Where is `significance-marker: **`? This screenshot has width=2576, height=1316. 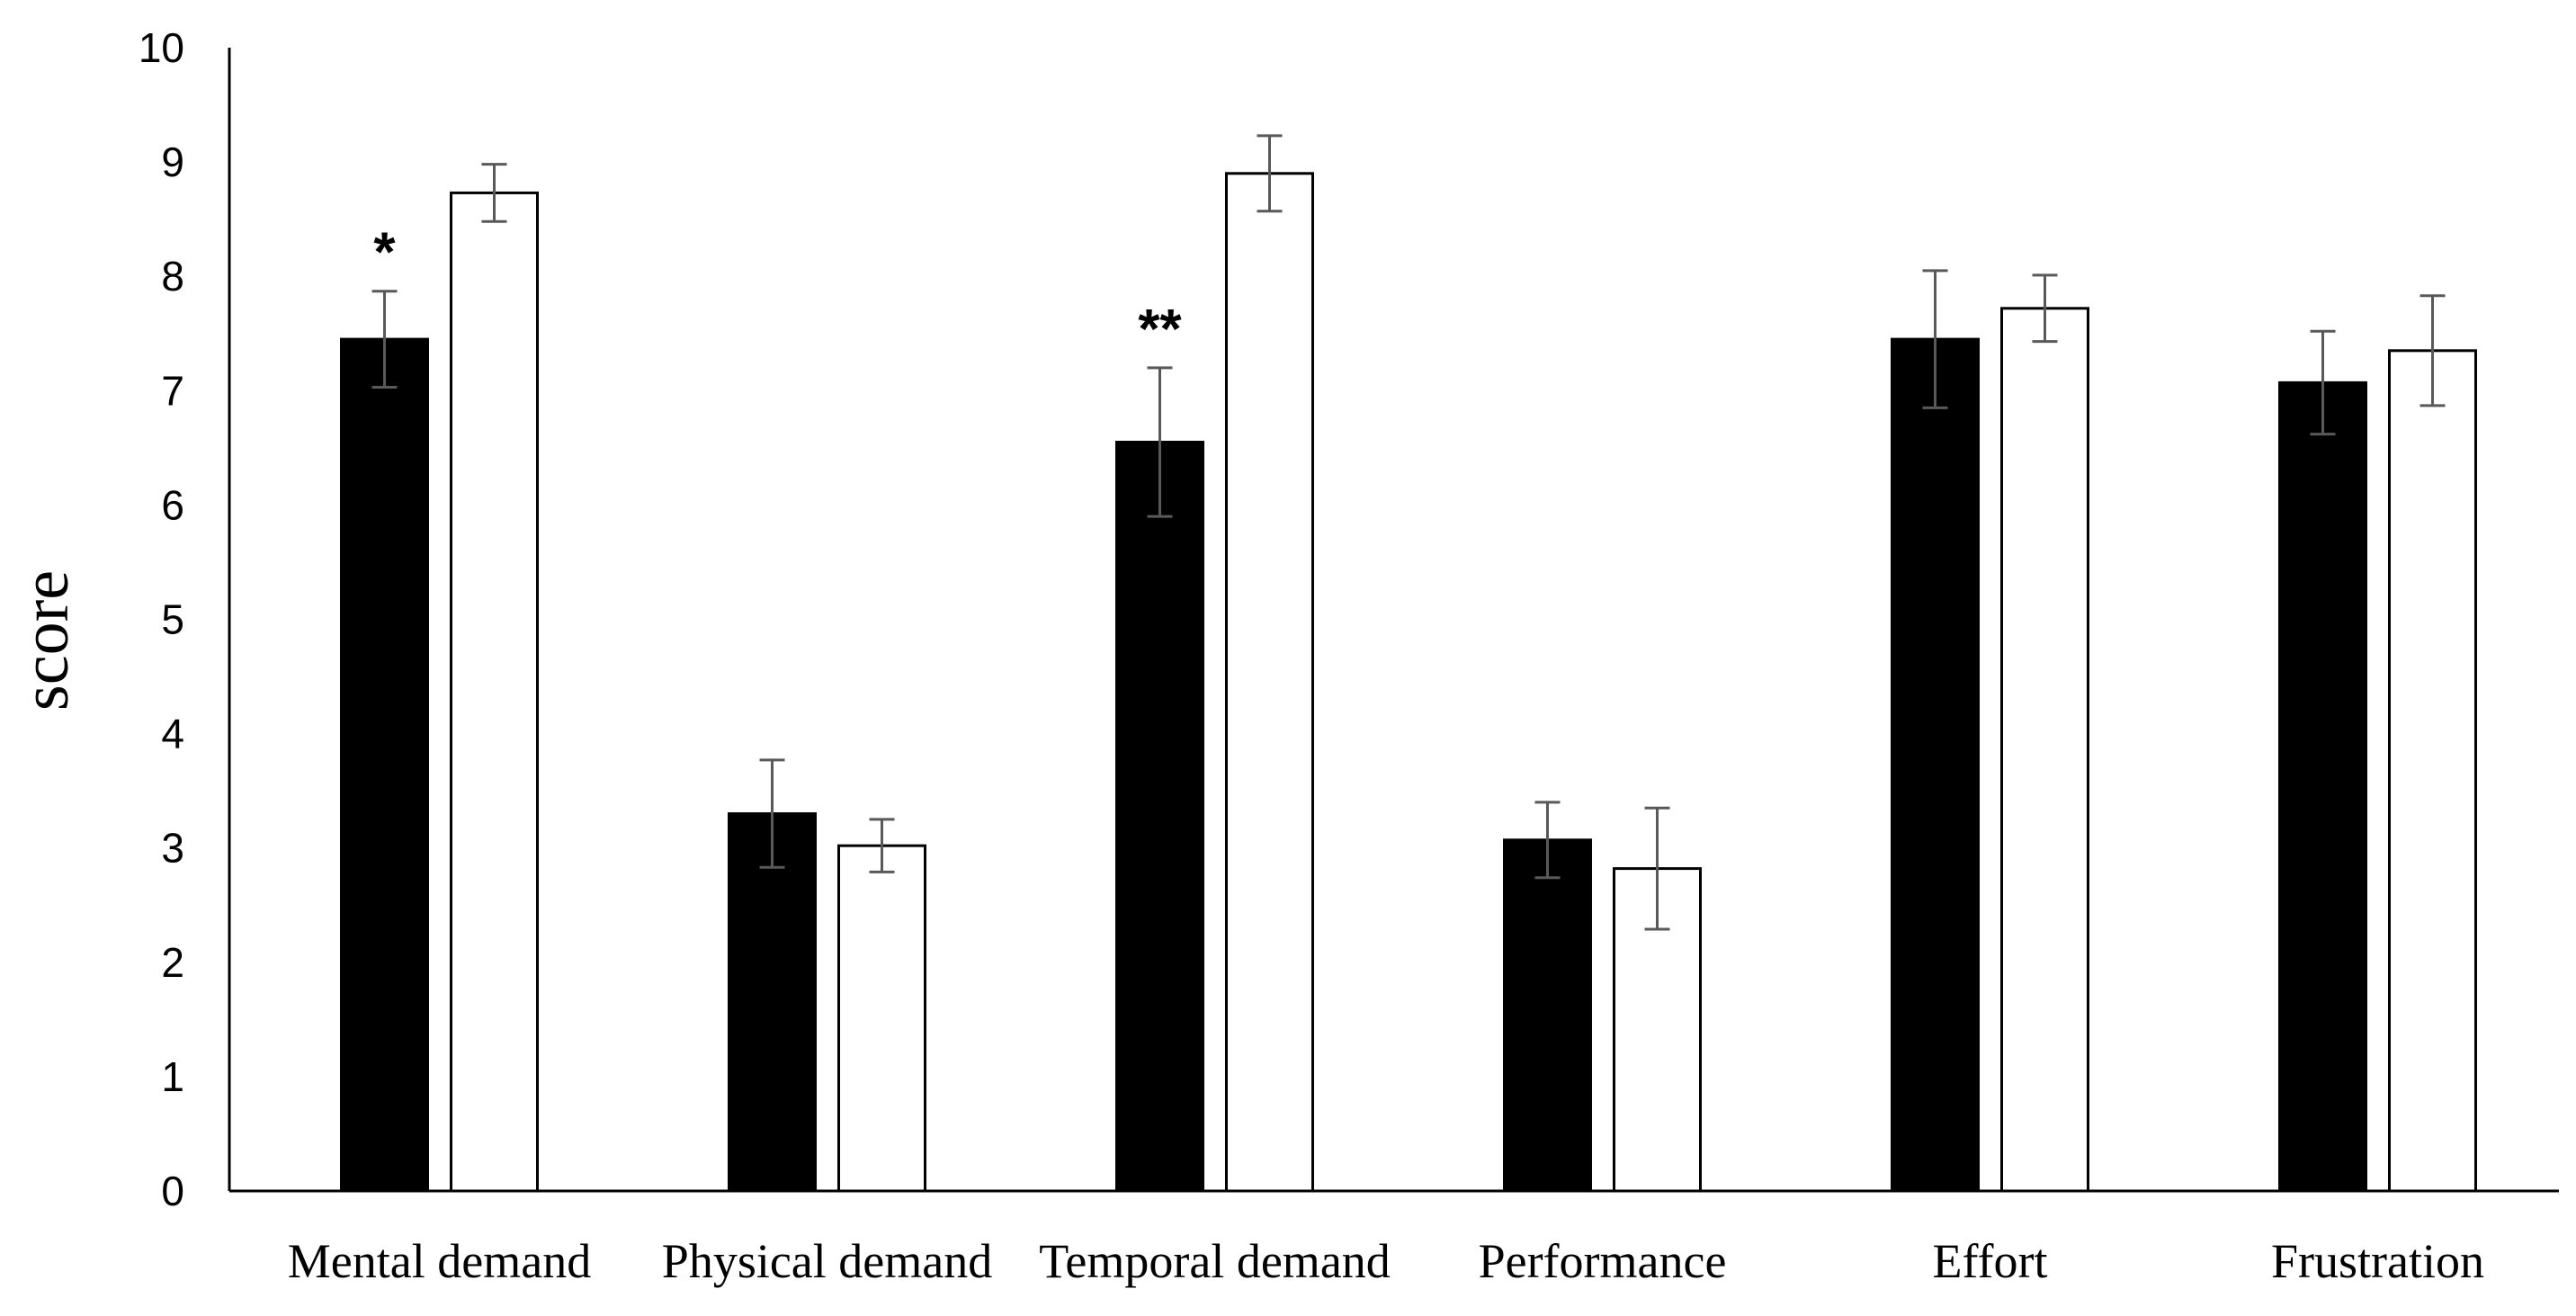
significance-marker: ** is located at coordinates (1160, 330).